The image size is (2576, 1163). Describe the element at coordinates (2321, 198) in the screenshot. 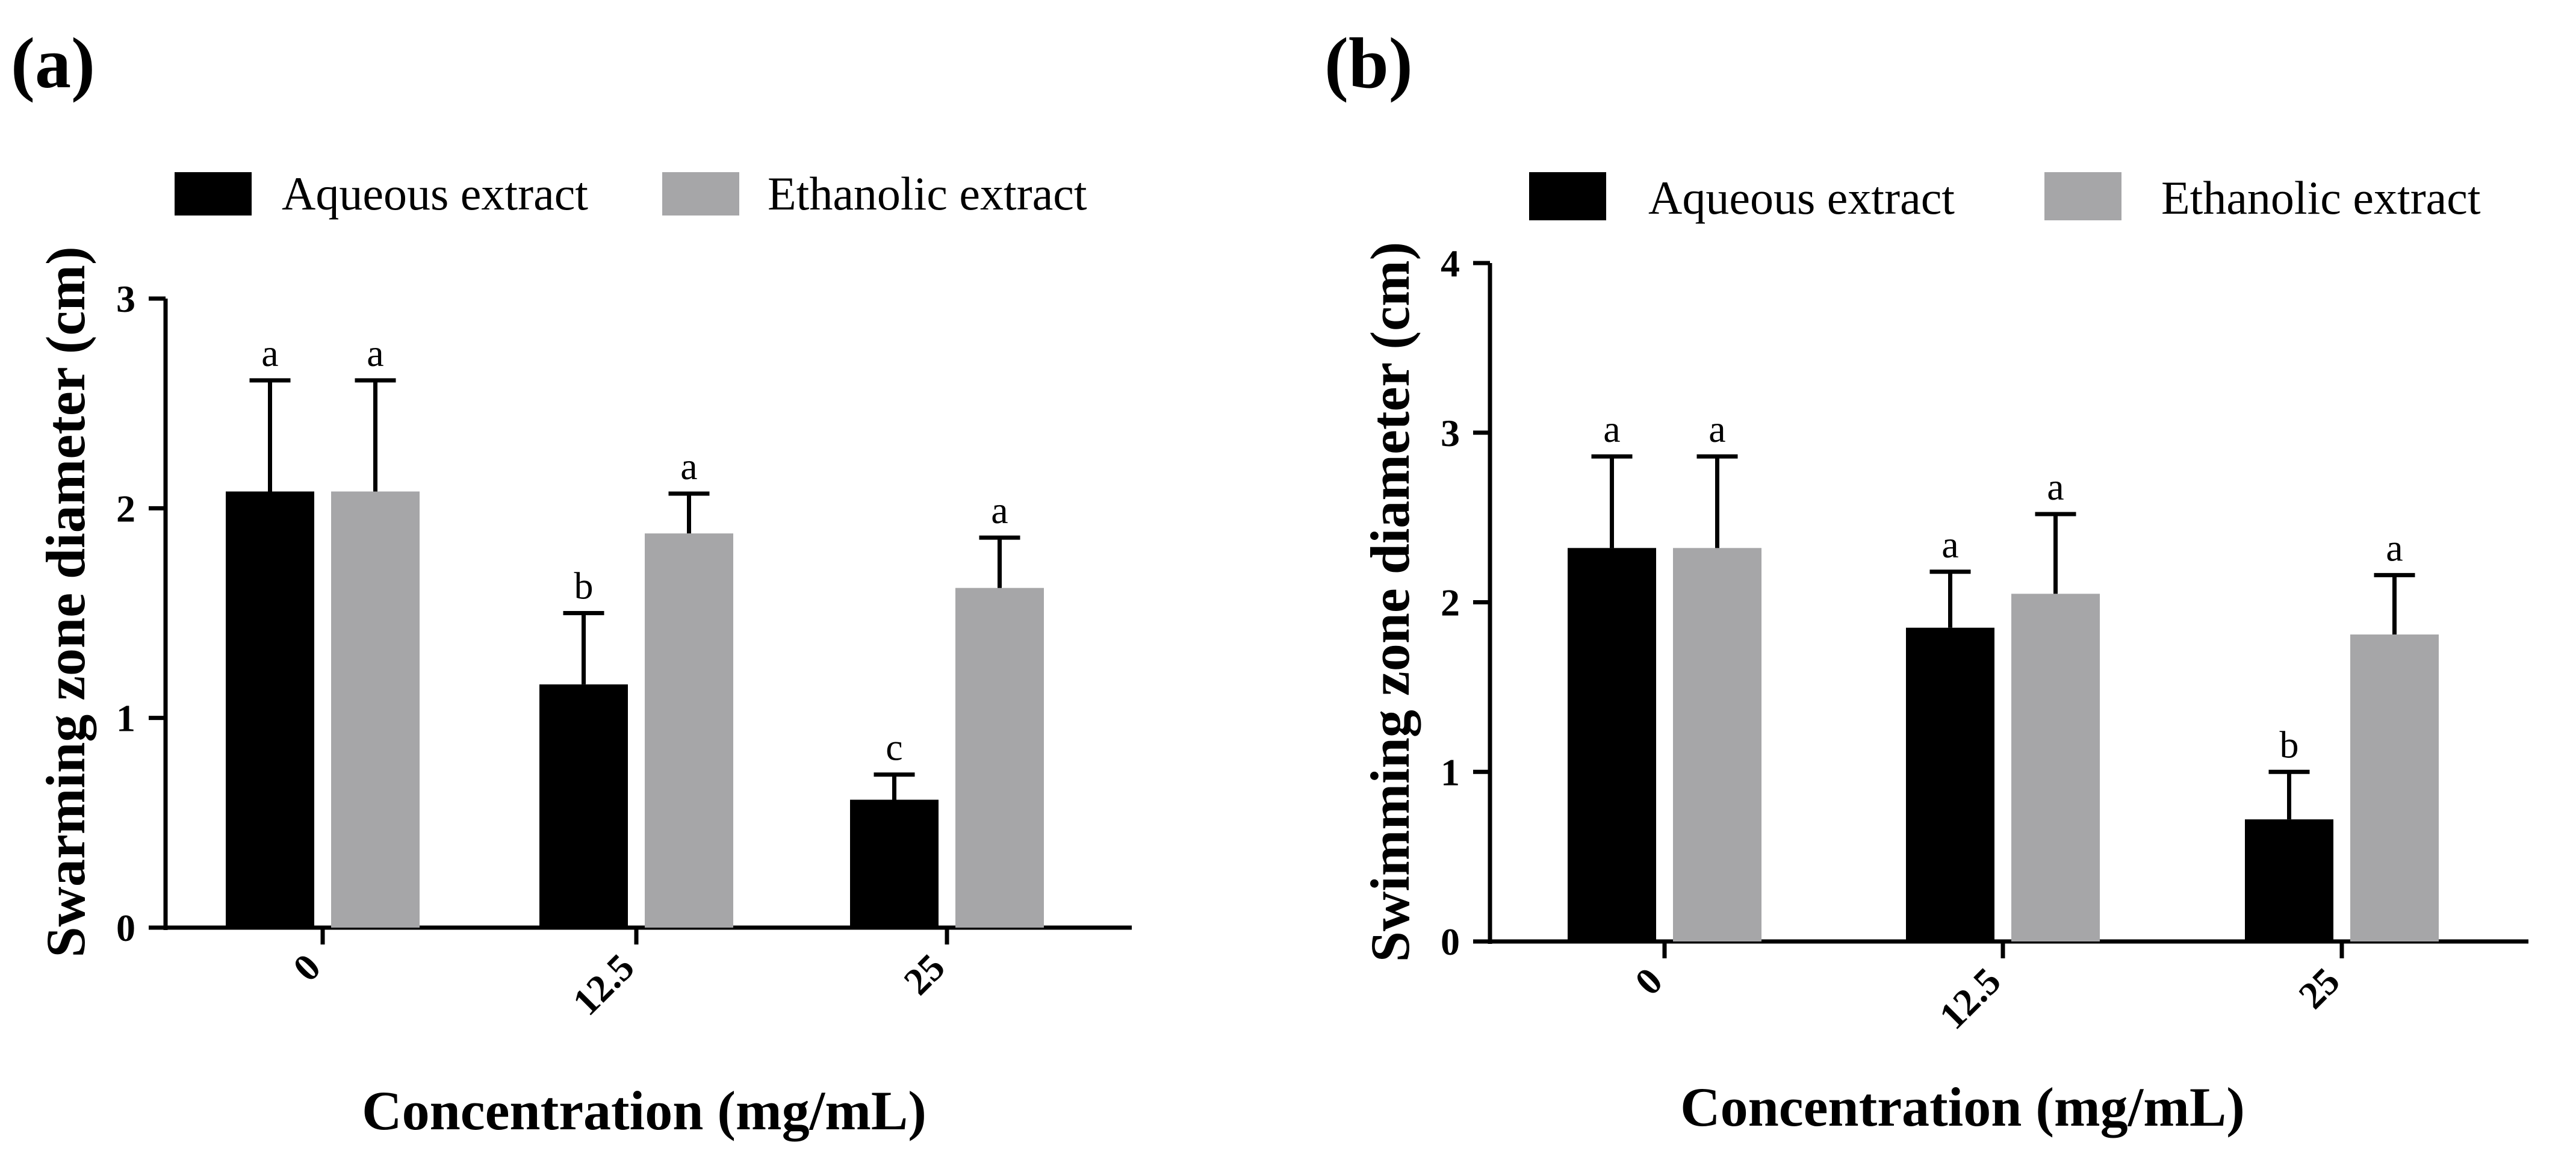

I see `panel-b-legend-ethanolic-label: Ethanolic extract` at that location.